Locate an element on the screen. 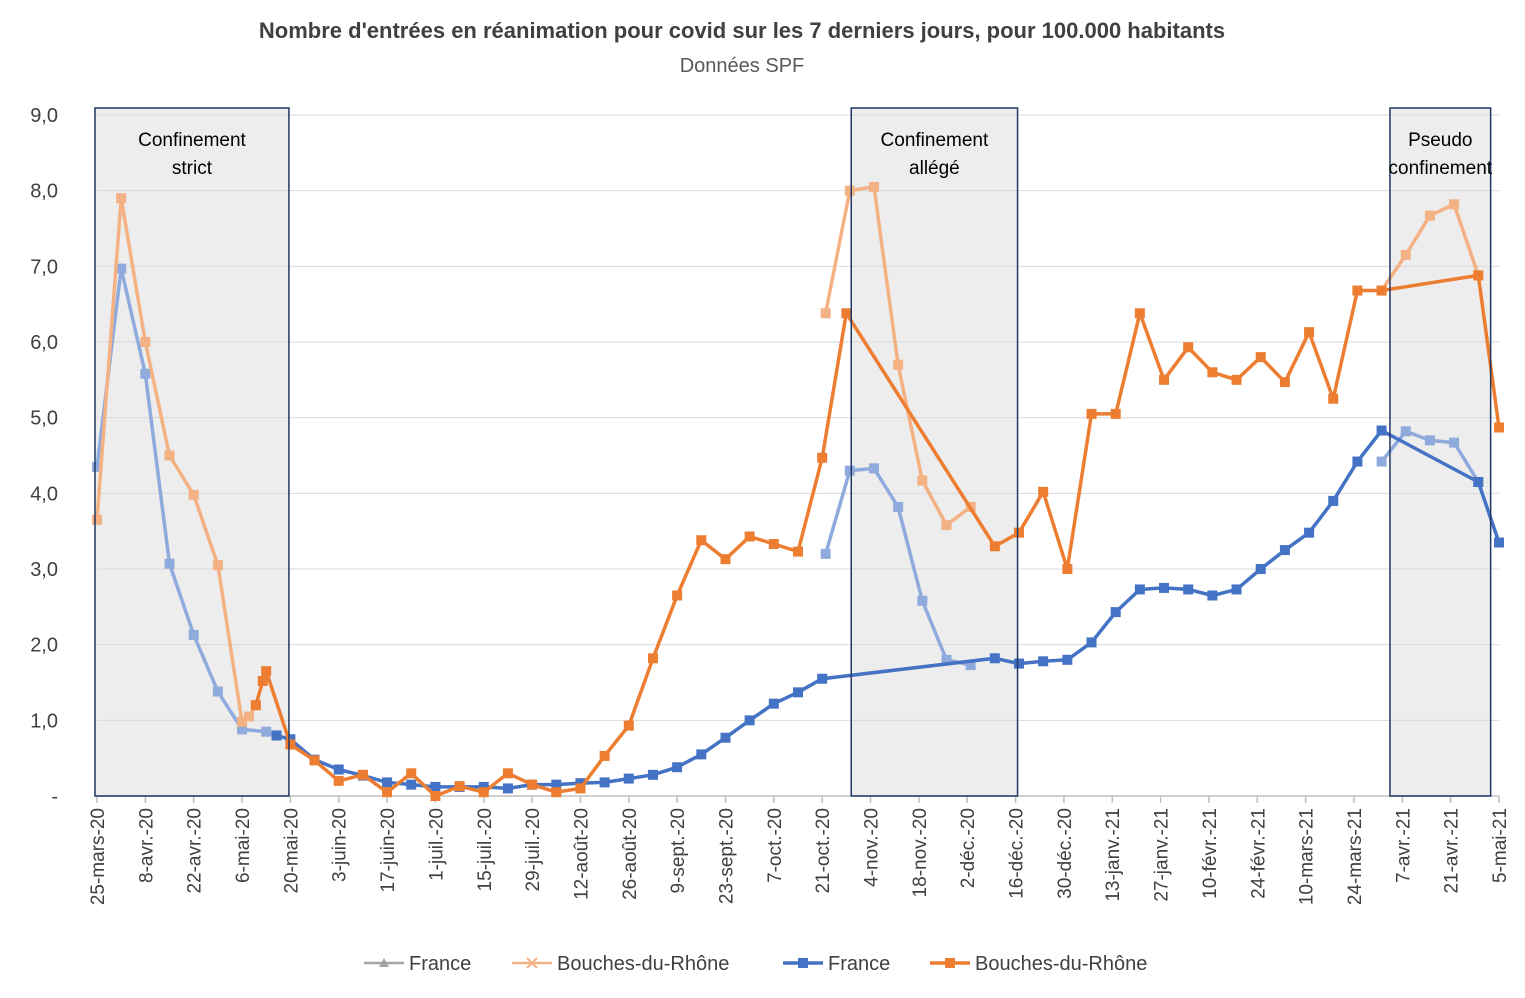  x-tick-label: 20-mai-20 is located at coordinates (291, 851).